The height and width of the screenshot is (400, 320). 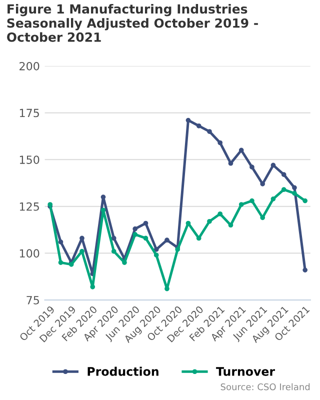 I want to click on chart-title: Figure 1 Manufacturing Industries Seasonally Adjusted October 2019 - October 2021, so click(x=132, y=23).